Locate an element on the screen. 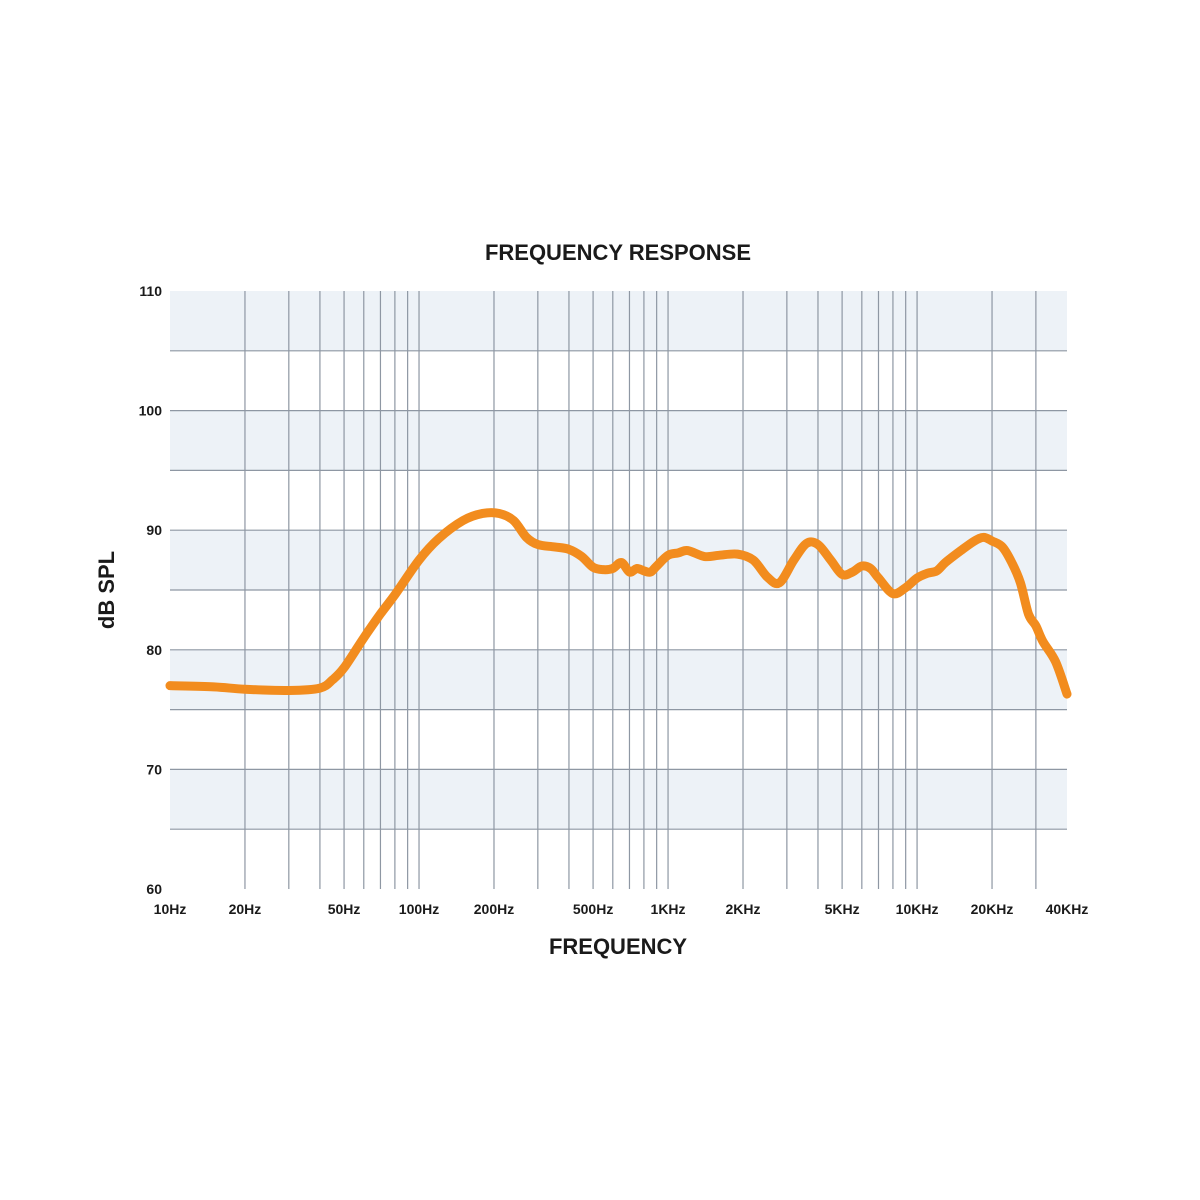 The image size is (1200, 1200). y-tick-label: 90 is located at coordinates (154, 530).